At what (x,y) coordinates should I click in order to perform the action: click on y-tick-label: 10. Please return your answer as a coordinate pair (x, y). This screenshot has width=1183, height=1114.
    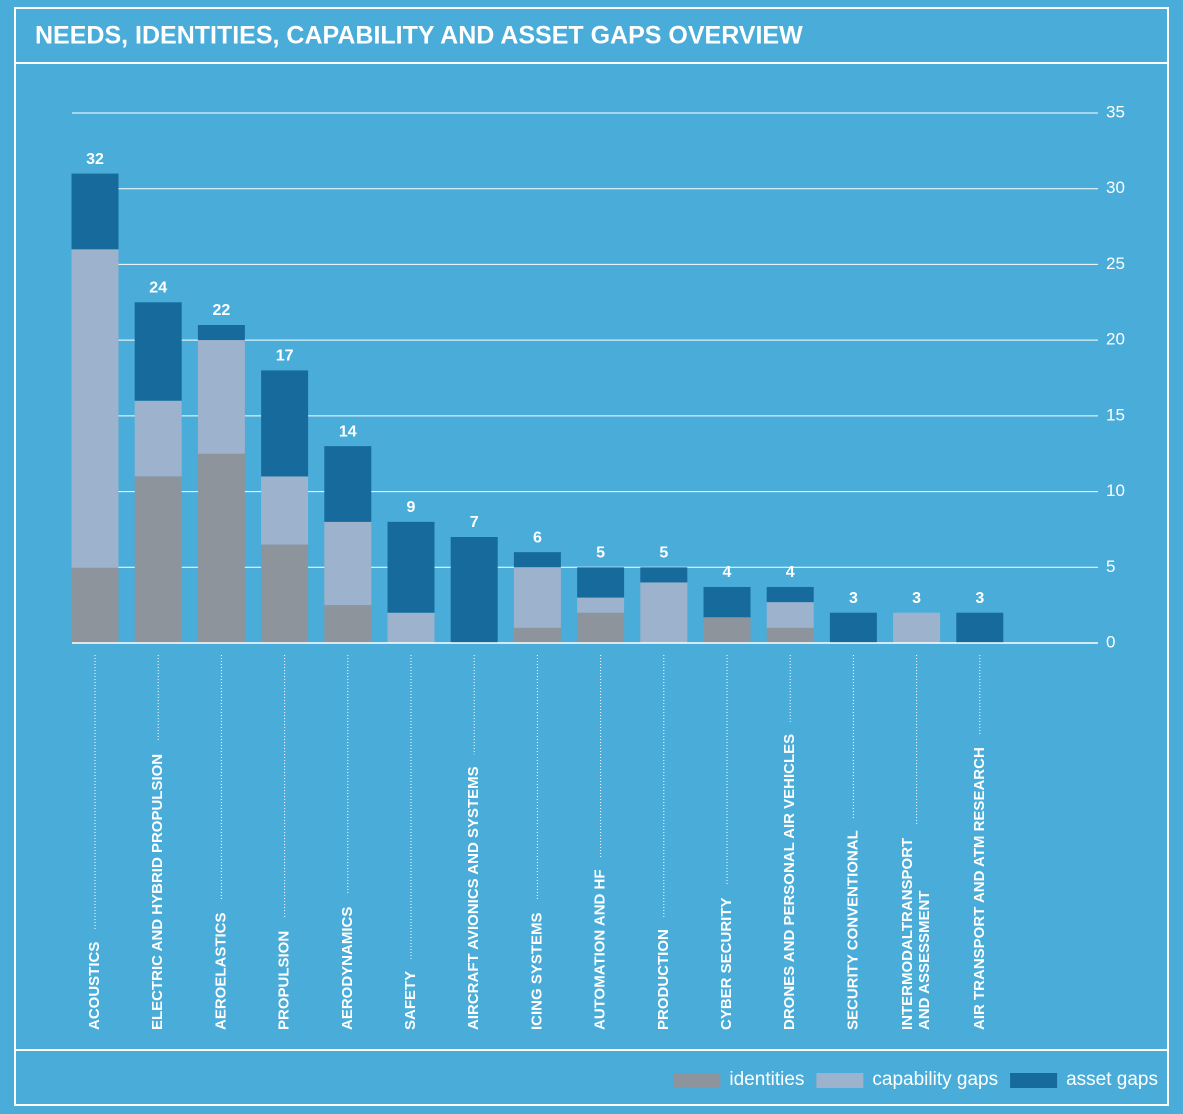
    Looking at the image, I should click on (1115, 490).